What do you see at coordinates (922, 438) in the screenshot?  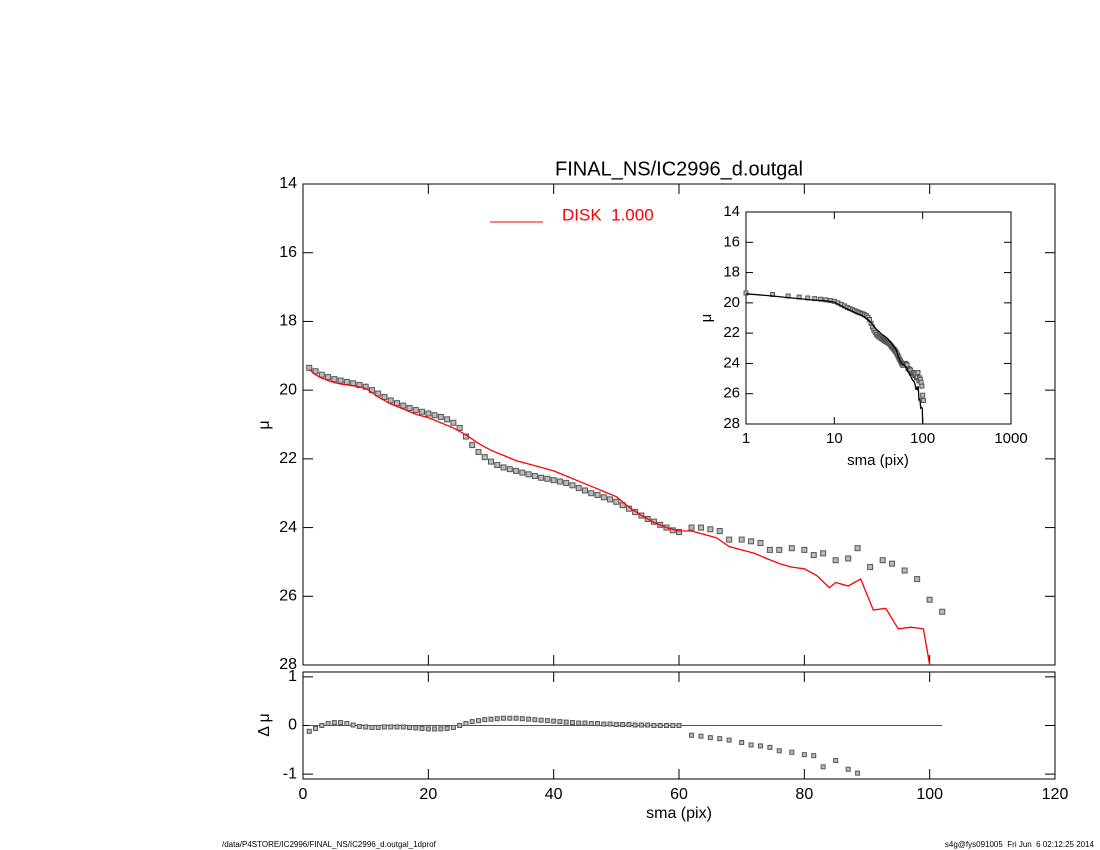 I see `x-tick-label: 100` at bounding box center [922, 438].